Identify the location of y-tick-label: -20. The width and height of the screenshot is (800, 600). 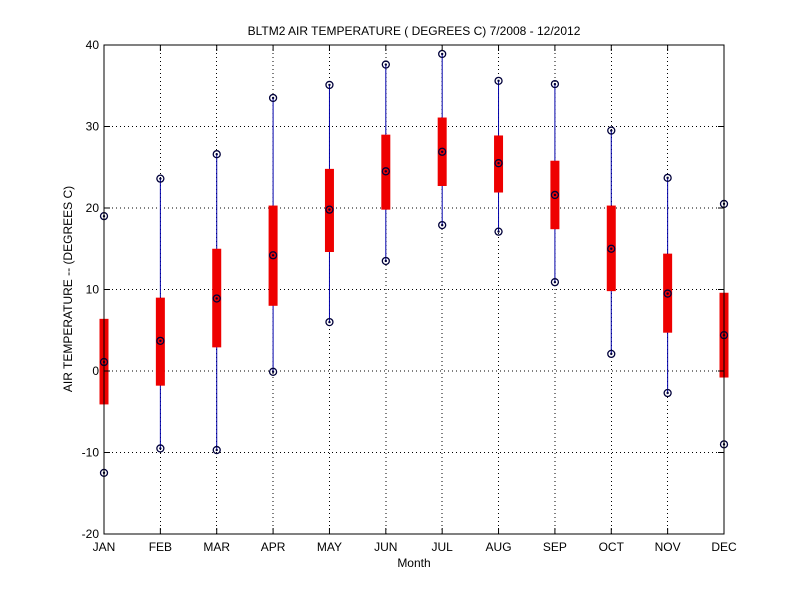
(91, 534).